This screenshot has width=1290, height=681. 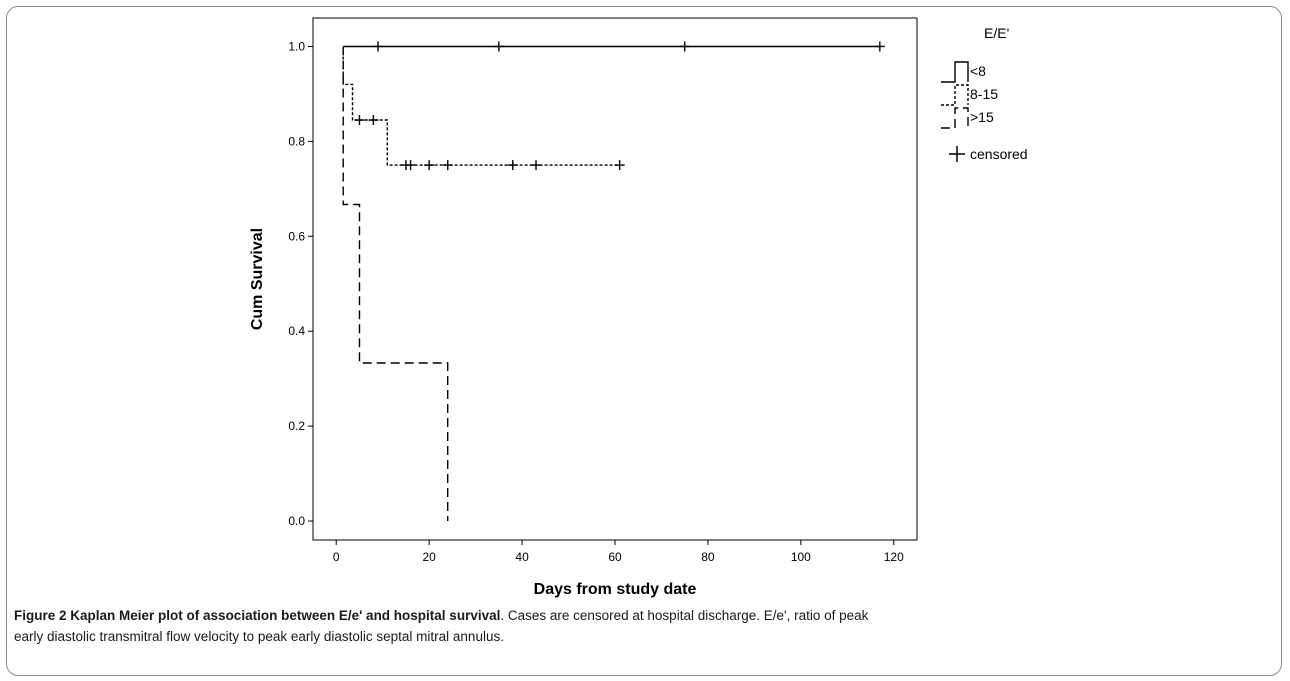 What do you see at coordinates (801, 557) in the screenshot?
I see `x-tick-label: 100` at bounding box center [801, 557].